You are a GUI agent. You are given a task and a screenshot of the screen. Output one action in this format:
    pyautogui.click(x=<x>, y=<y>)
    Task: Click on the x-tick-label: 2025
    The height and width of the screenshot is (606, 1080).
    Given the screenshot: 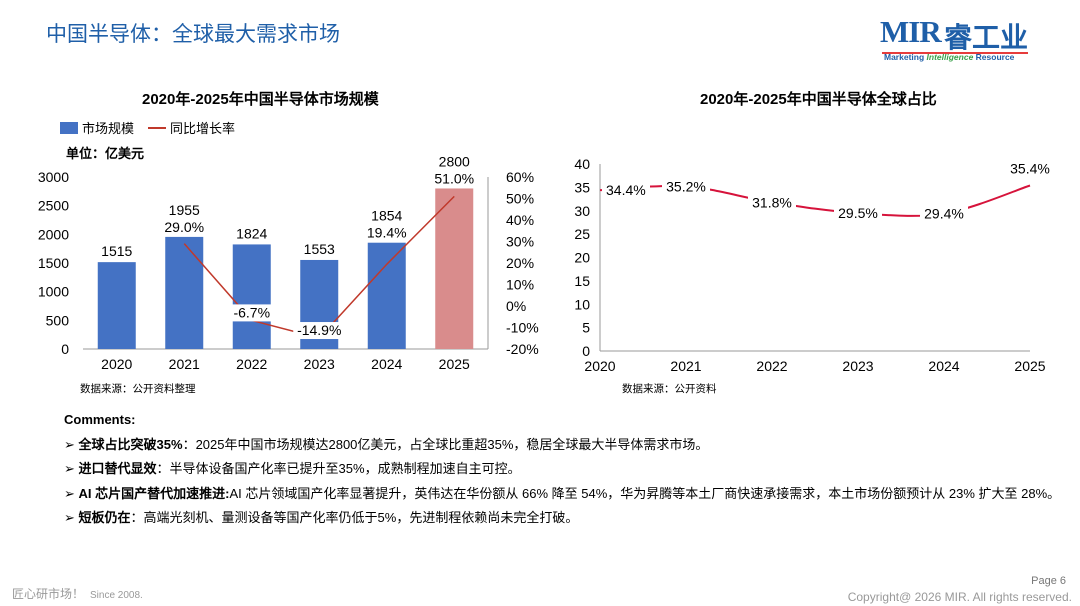 What is the action you would take?
    pyautogui.click(x=454, y=364)
    